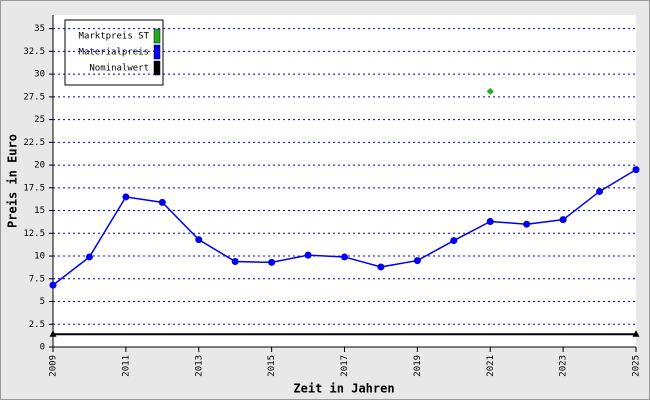 Image resolution: width=650 pixels, height=400 pixels. Describe the element at coordinates (39, 211) in the screenshot. I see `y-tick-label: 15` at that location.